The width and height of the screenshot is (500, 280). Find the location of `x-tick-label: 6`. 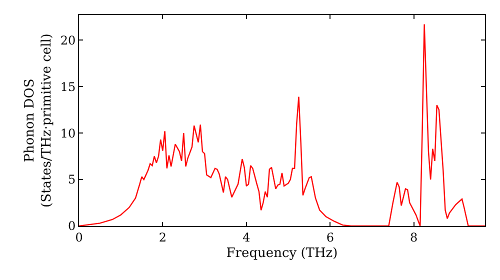

x-tick-label: 6 is located at coordinates (330, 237).